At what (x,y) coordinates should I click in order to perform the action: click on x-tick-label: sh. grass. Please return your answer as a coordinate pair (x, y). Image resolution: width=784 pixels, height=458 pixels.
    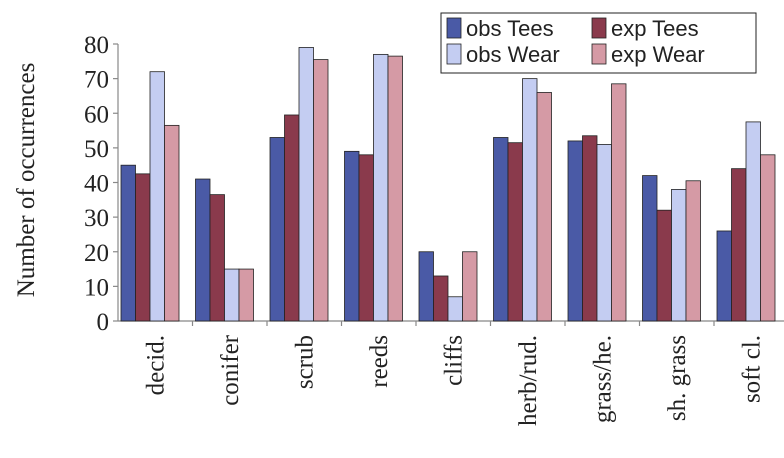
    Looking at the image, I should click on (677, 378).